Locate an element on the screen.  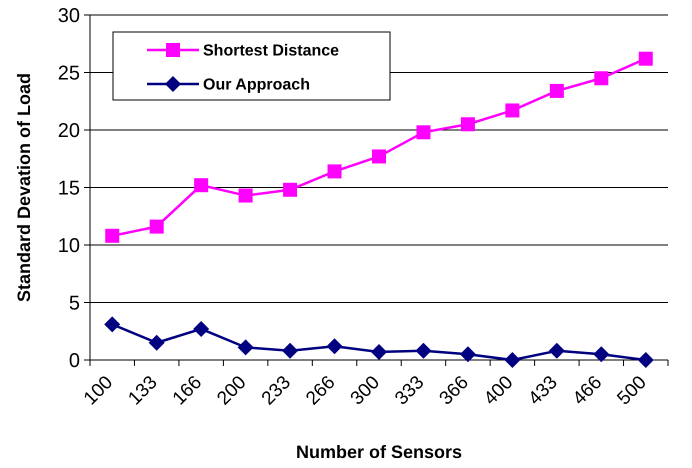
y-tick-label: 15 is located at coordinates (69, 189).